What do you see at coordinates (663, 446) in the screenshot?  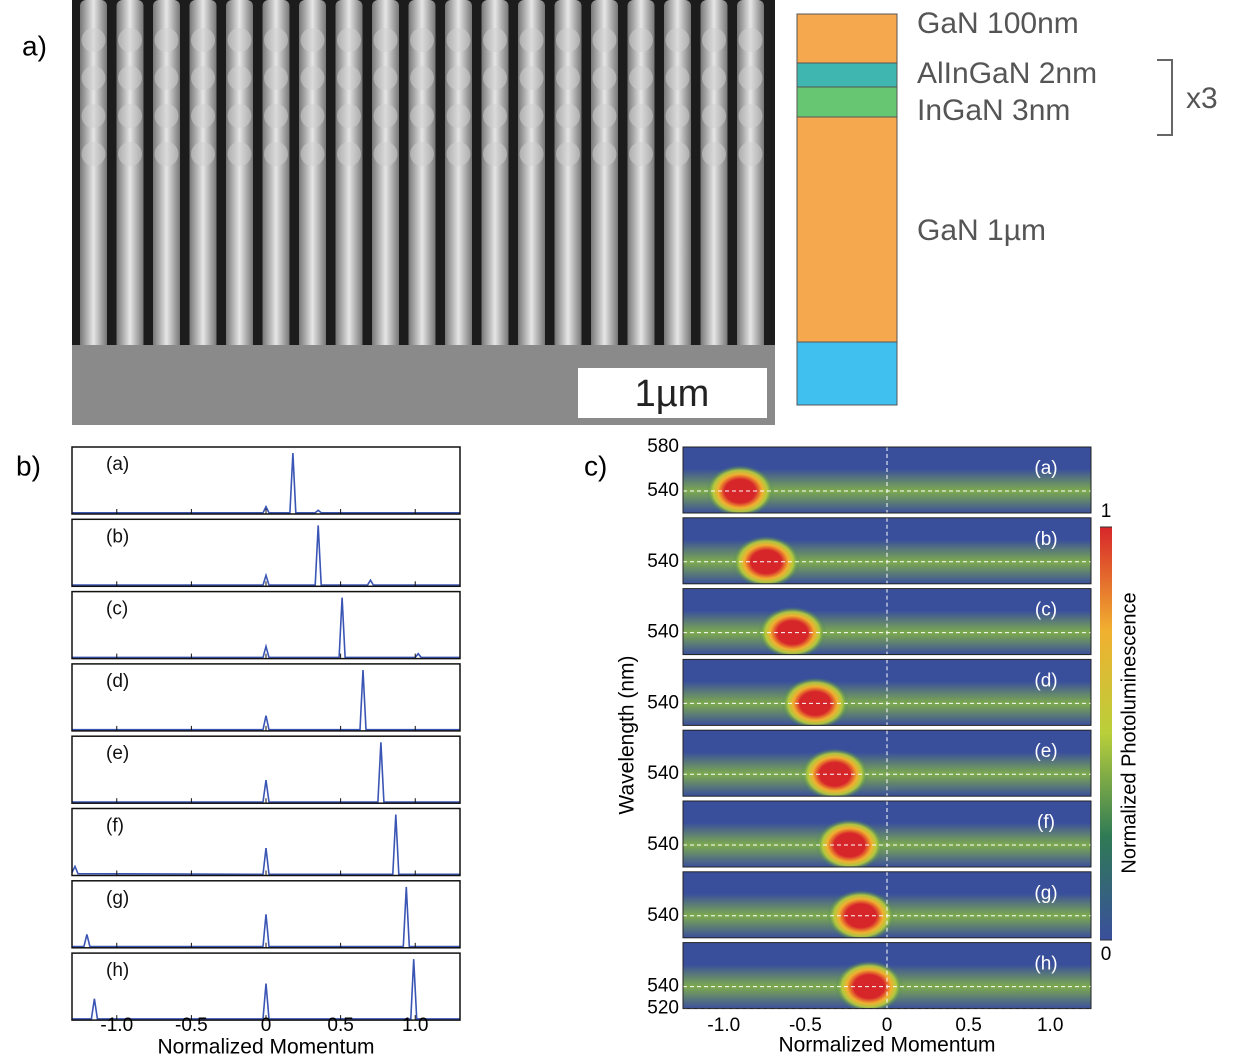 I see `y-tick-label: 580` at bounding box center [663, 446].